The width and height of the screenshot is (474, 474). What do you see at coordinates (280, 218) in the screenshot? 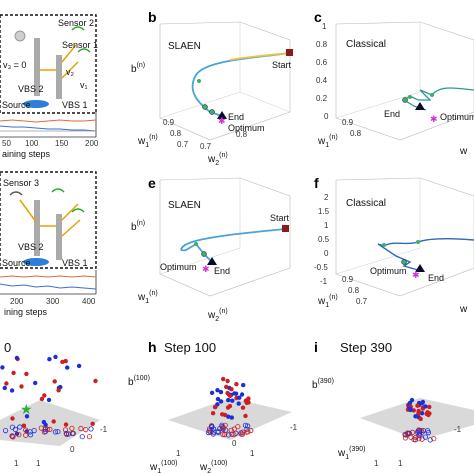
I see `start-label: Start` at bounding box center [280, 218].